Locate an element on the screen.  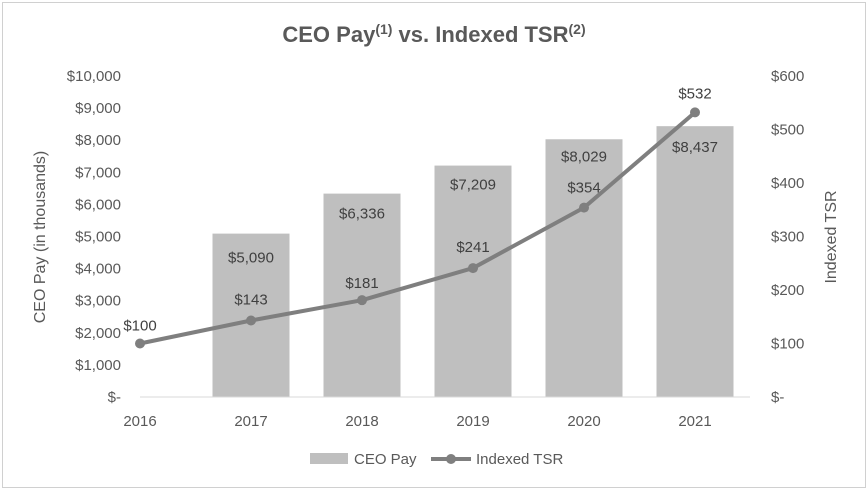
data-label-indexed-tsr-2016: $100 is located at coordinates (139, 326).